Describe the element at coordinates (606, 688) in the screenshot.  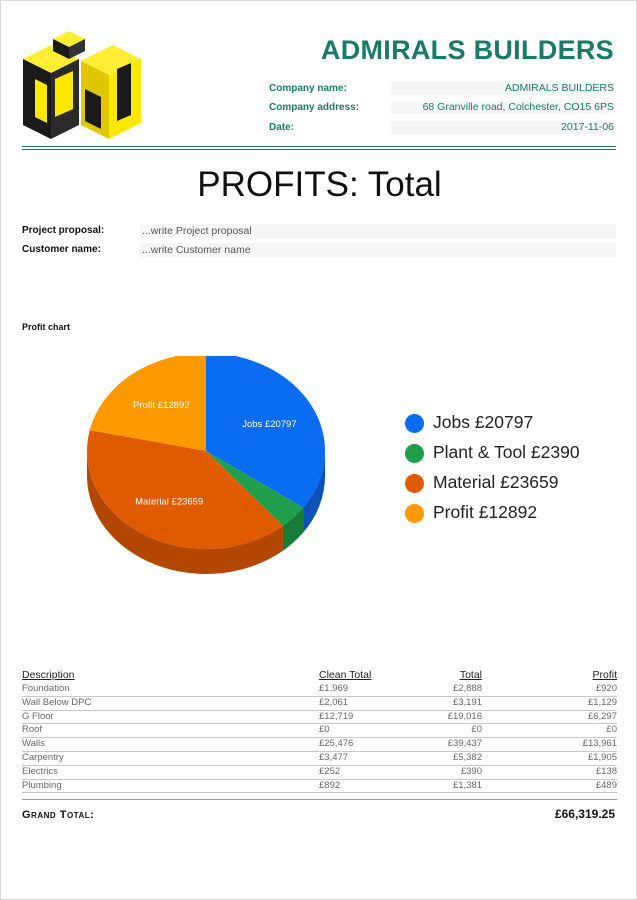
I see `row-profit: £920` at that location.